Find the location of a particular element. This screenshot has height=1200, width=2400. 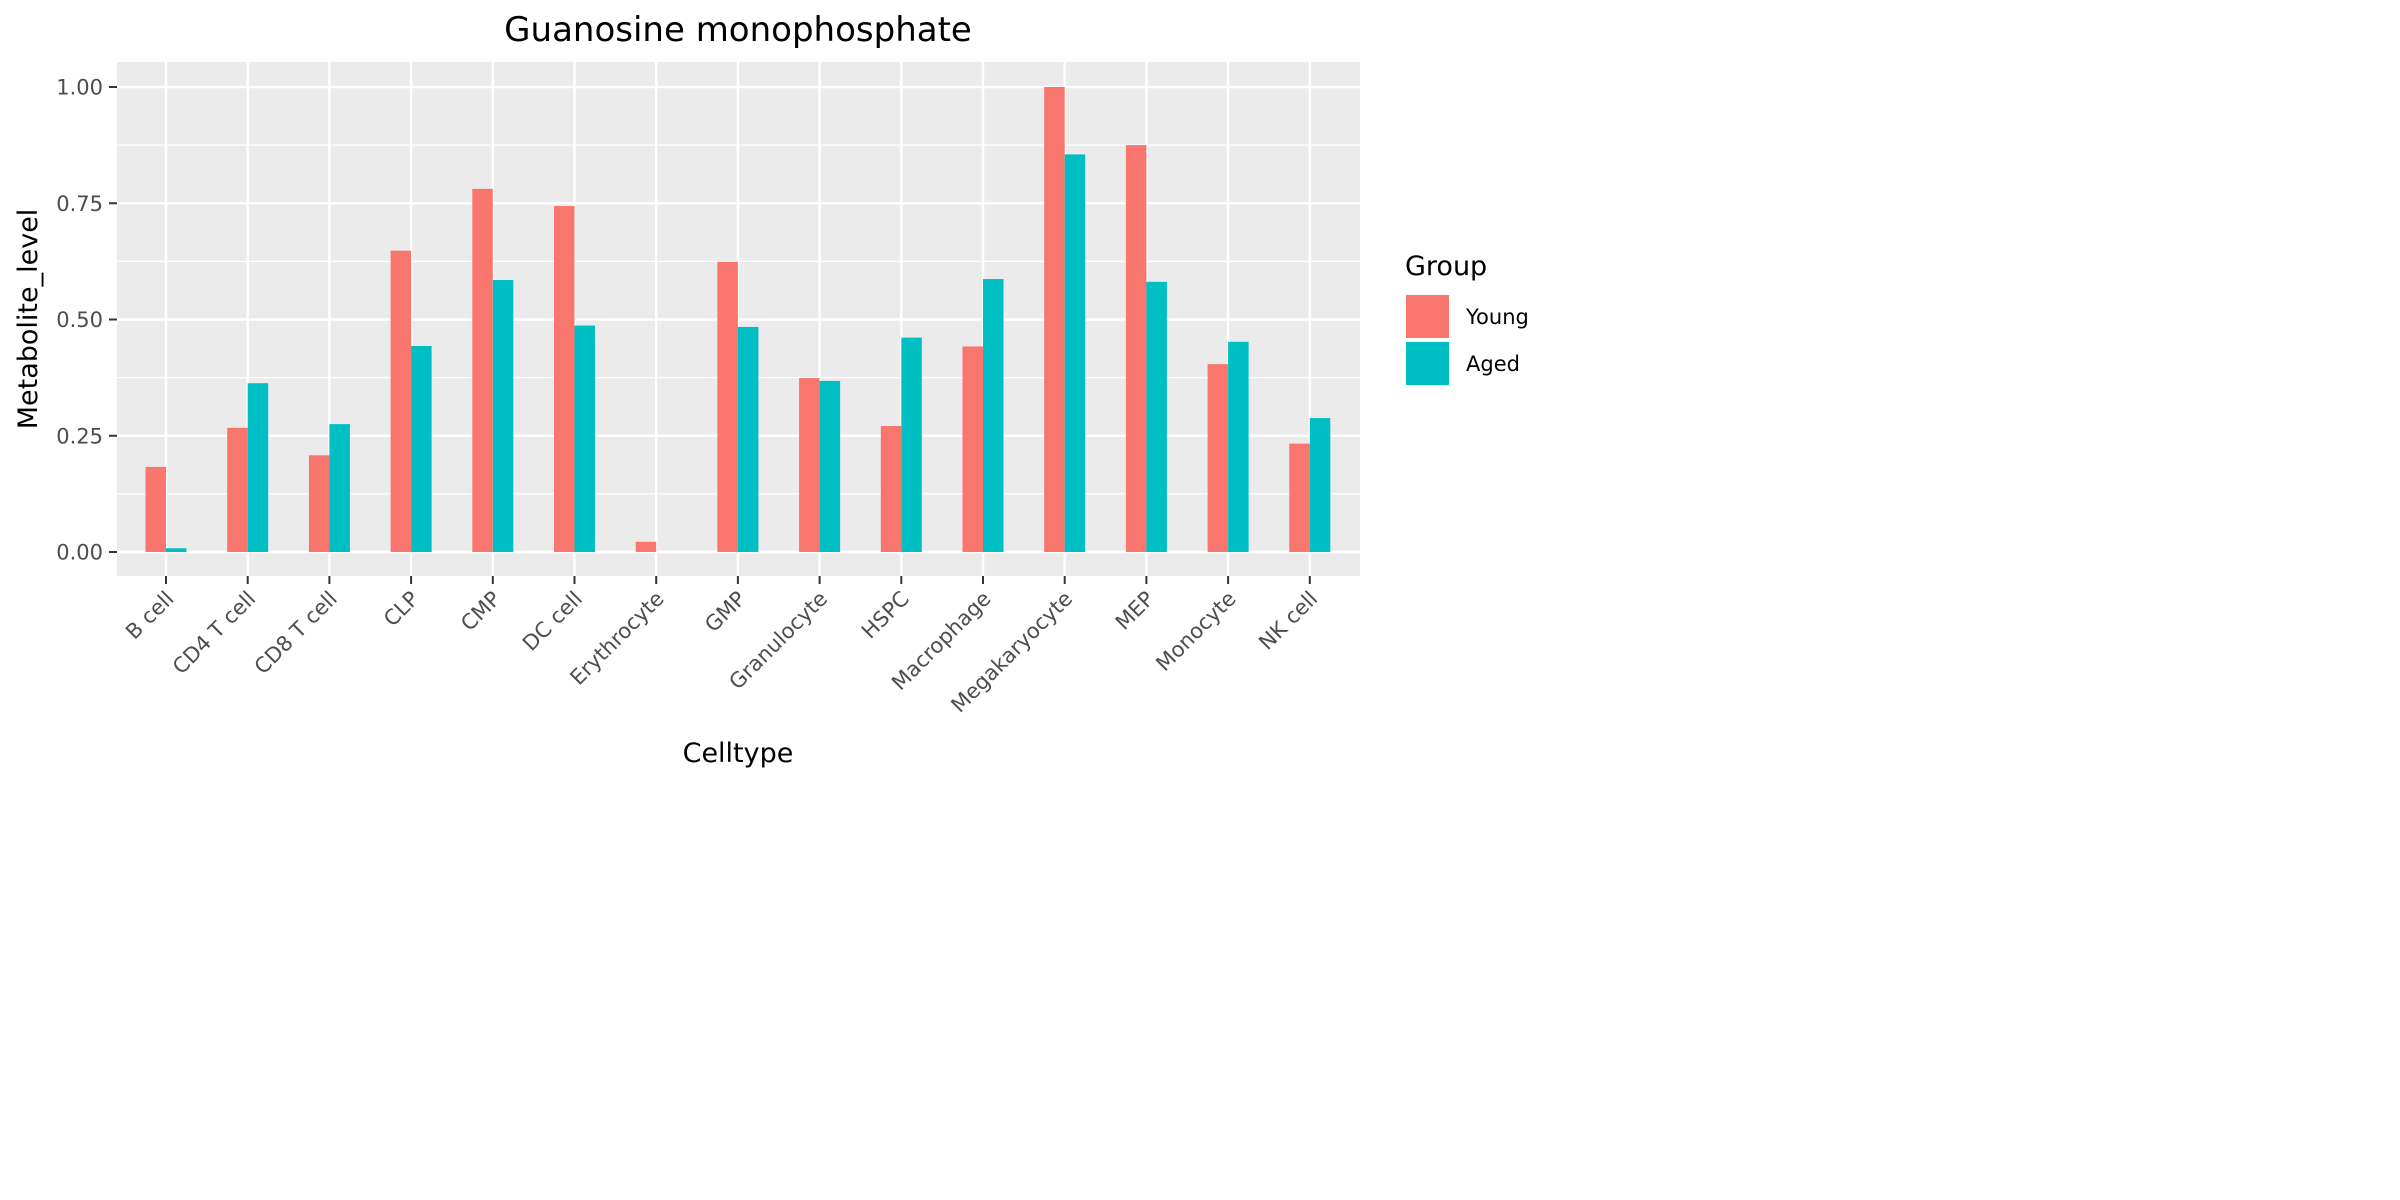

bar-young-granulocyte is located at coordinates (809, 465).